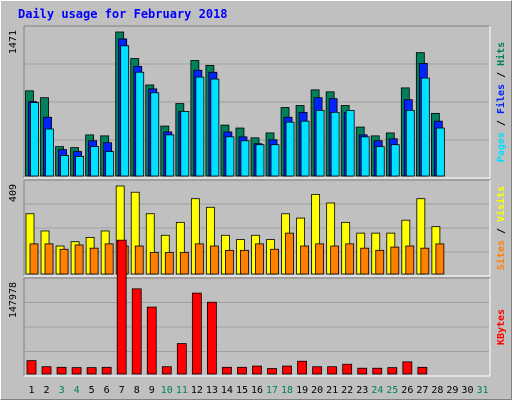 The width and height of the screenshot is (512, 400). What do you see at coordinates (197, 390) in the screenshot?
I see `day-label-12: 12` at bounding box center [197, 390].